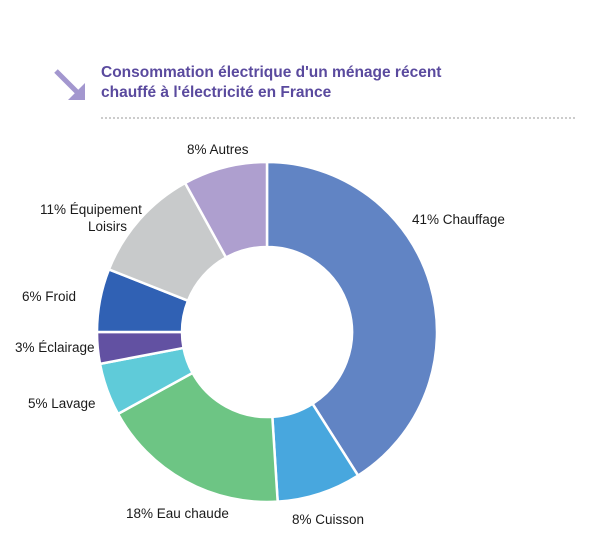 Image resolution: width=596 pixels, height=545 pixels. Describe the element at coordinates (69, 84) in the screenshot. I see `arrow-down-right-icon` at that location.